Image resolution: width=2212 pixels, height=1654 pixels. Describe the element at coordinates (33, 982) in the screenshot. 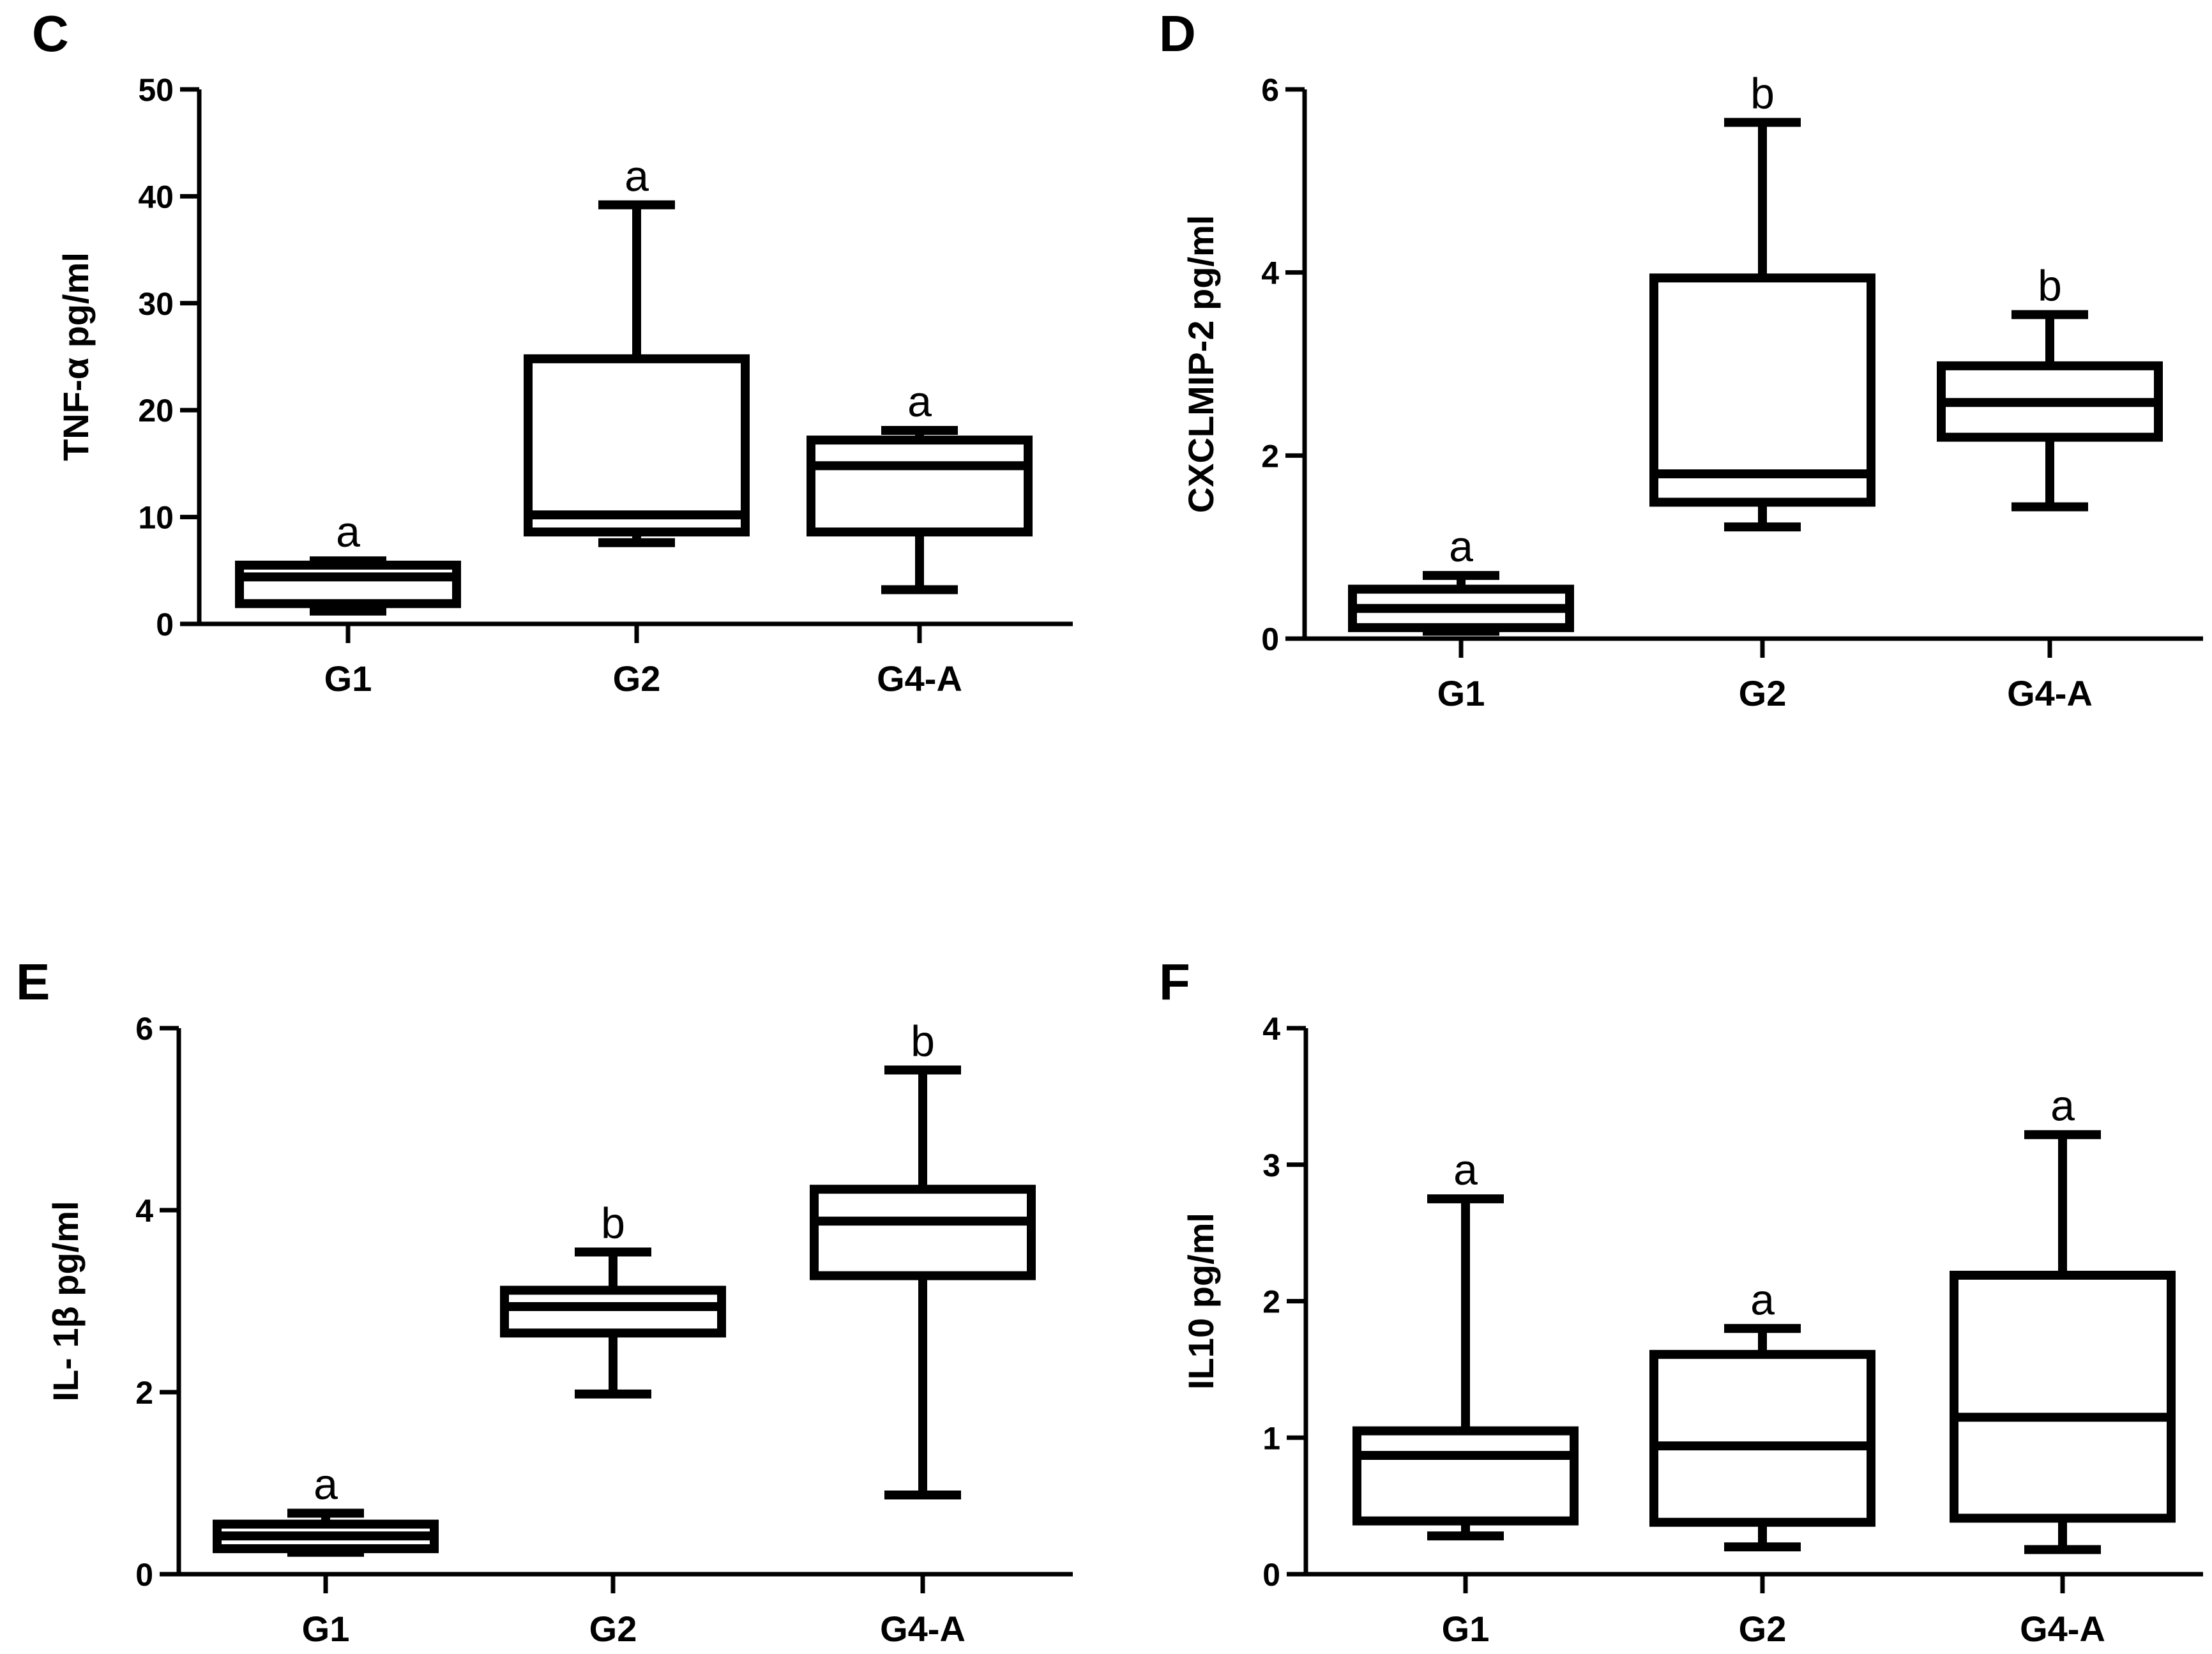

I see `panel-letter: E` at that location.